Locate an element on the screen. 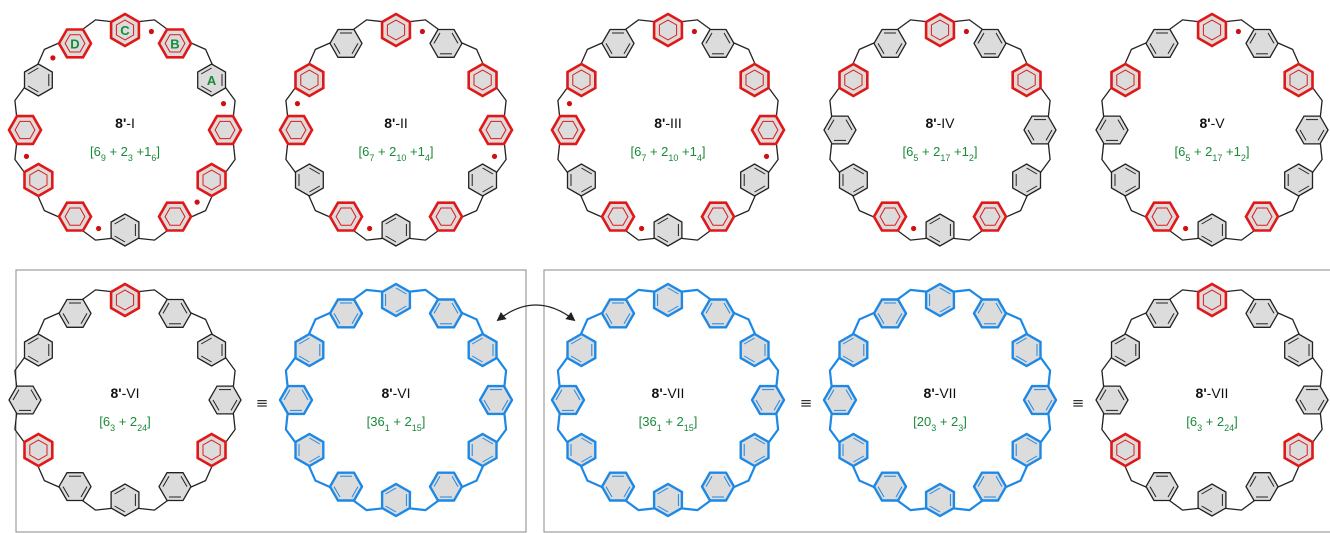 The width and height of the screenshot is (1330, 533). compound-number: 8' is located at coordinates (659, 123).